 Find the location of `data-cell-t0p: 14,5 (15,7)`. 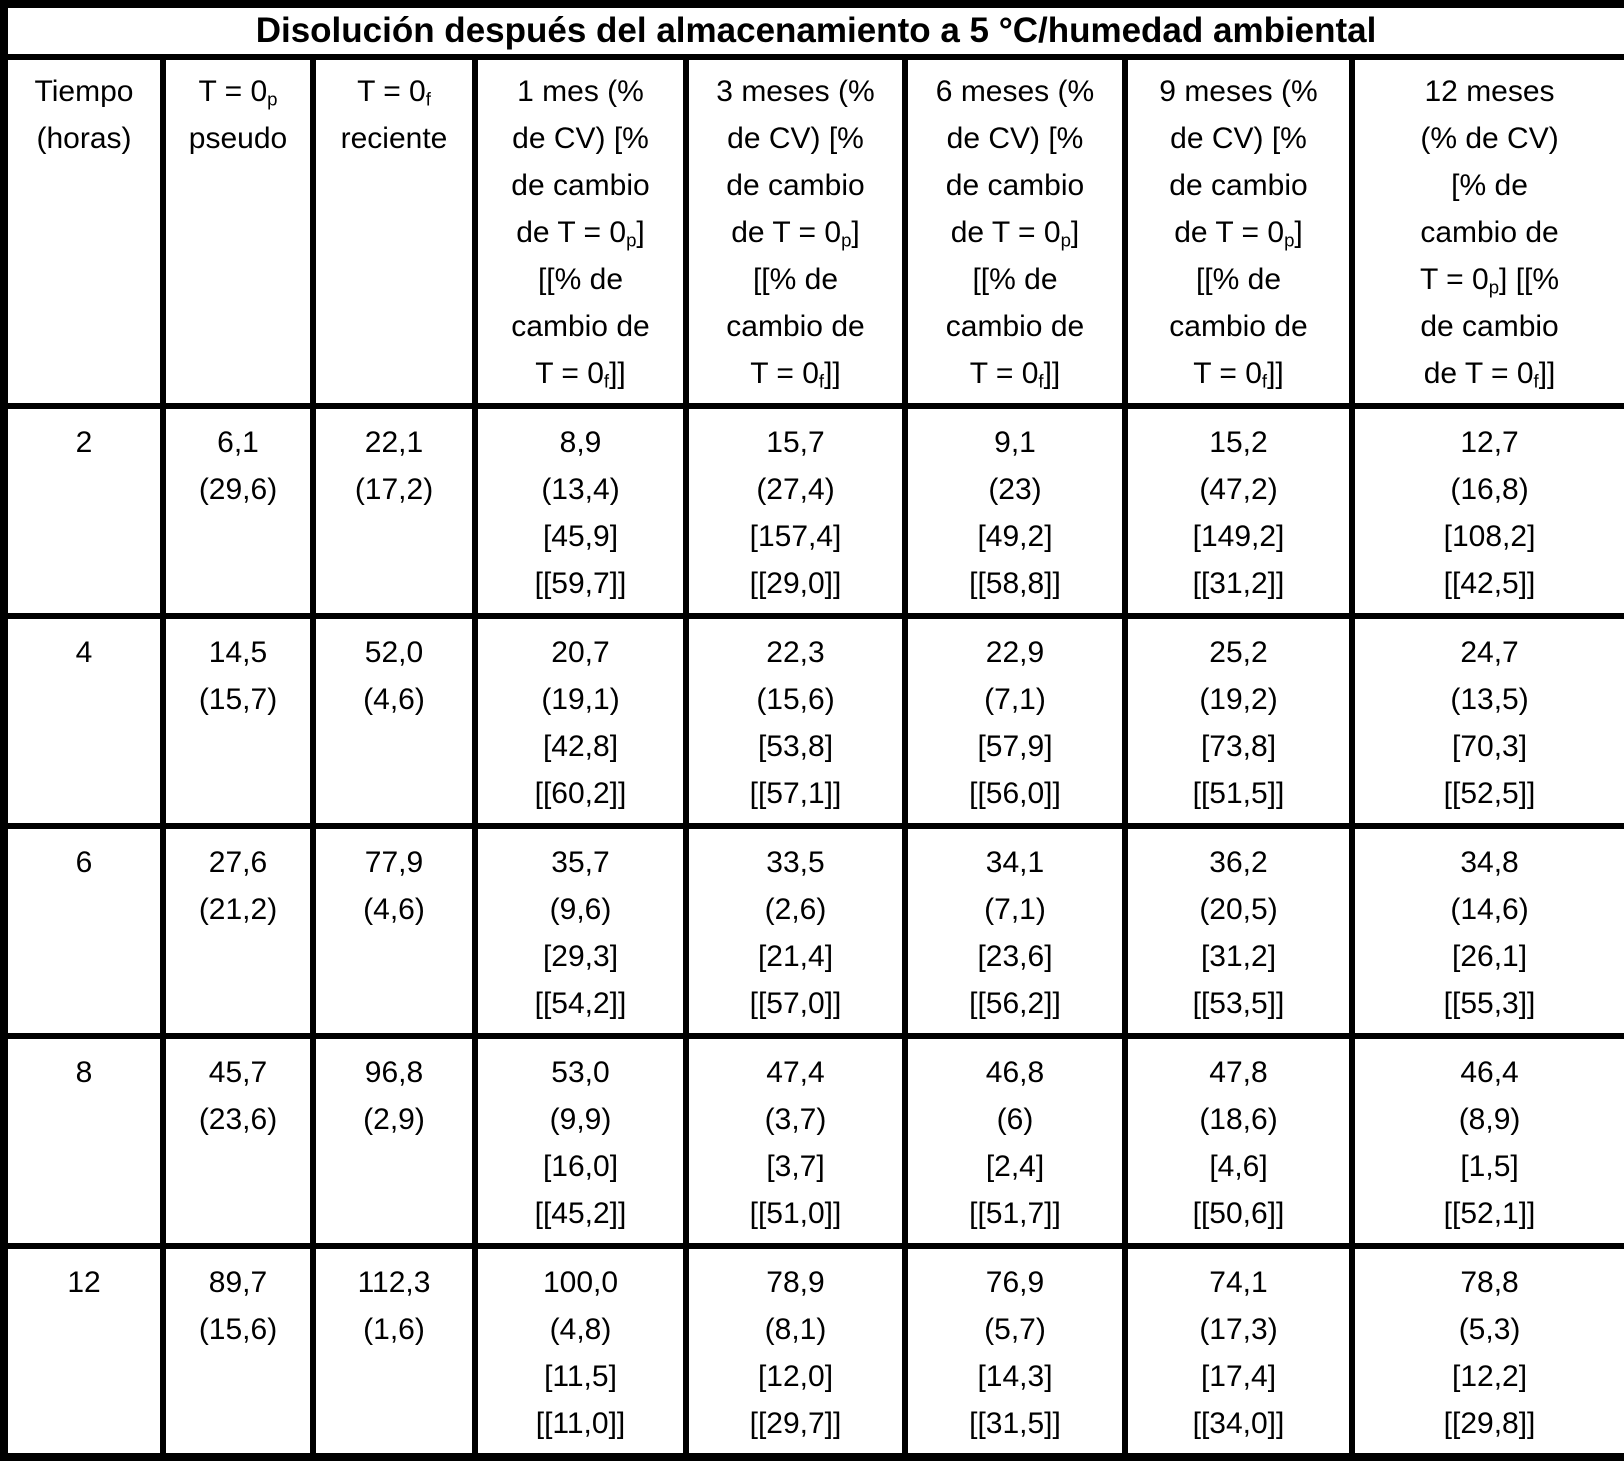

data-cell-t0p: 14,5 (15,7) is located at coordinates (238, 721).